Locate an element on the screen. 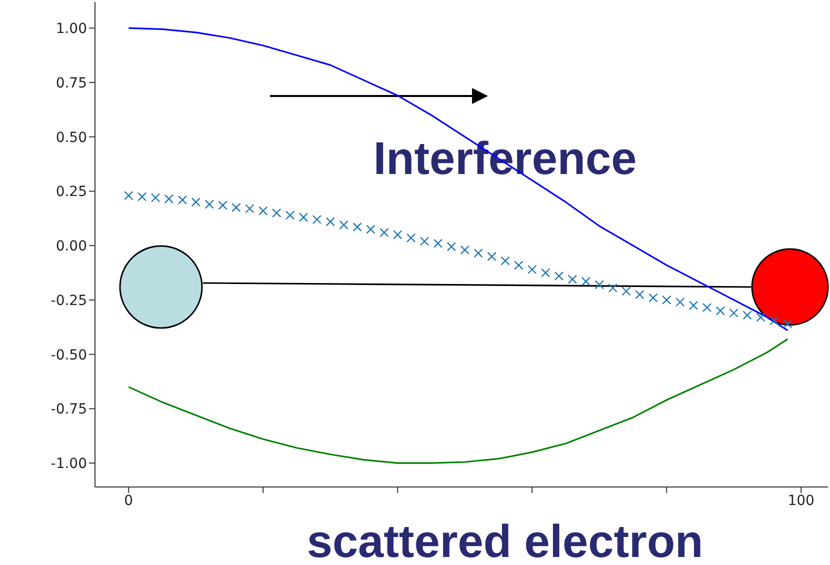 This screenshot has width=830, height=565. y-tick-label: 1.00 is located at coordinates (71, 29).